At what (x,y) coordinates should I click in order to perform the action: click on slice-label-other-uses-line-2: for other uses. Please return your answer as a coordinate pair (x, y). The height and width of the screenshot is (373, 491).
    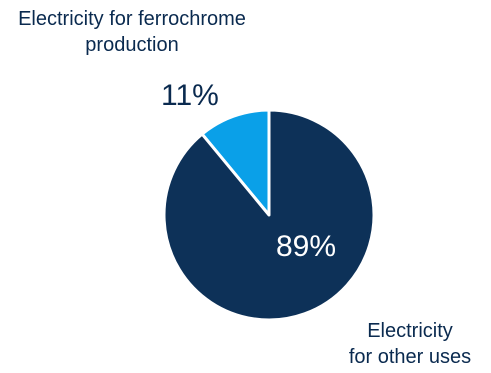
    Looking at the image, I should click on (410, 357).